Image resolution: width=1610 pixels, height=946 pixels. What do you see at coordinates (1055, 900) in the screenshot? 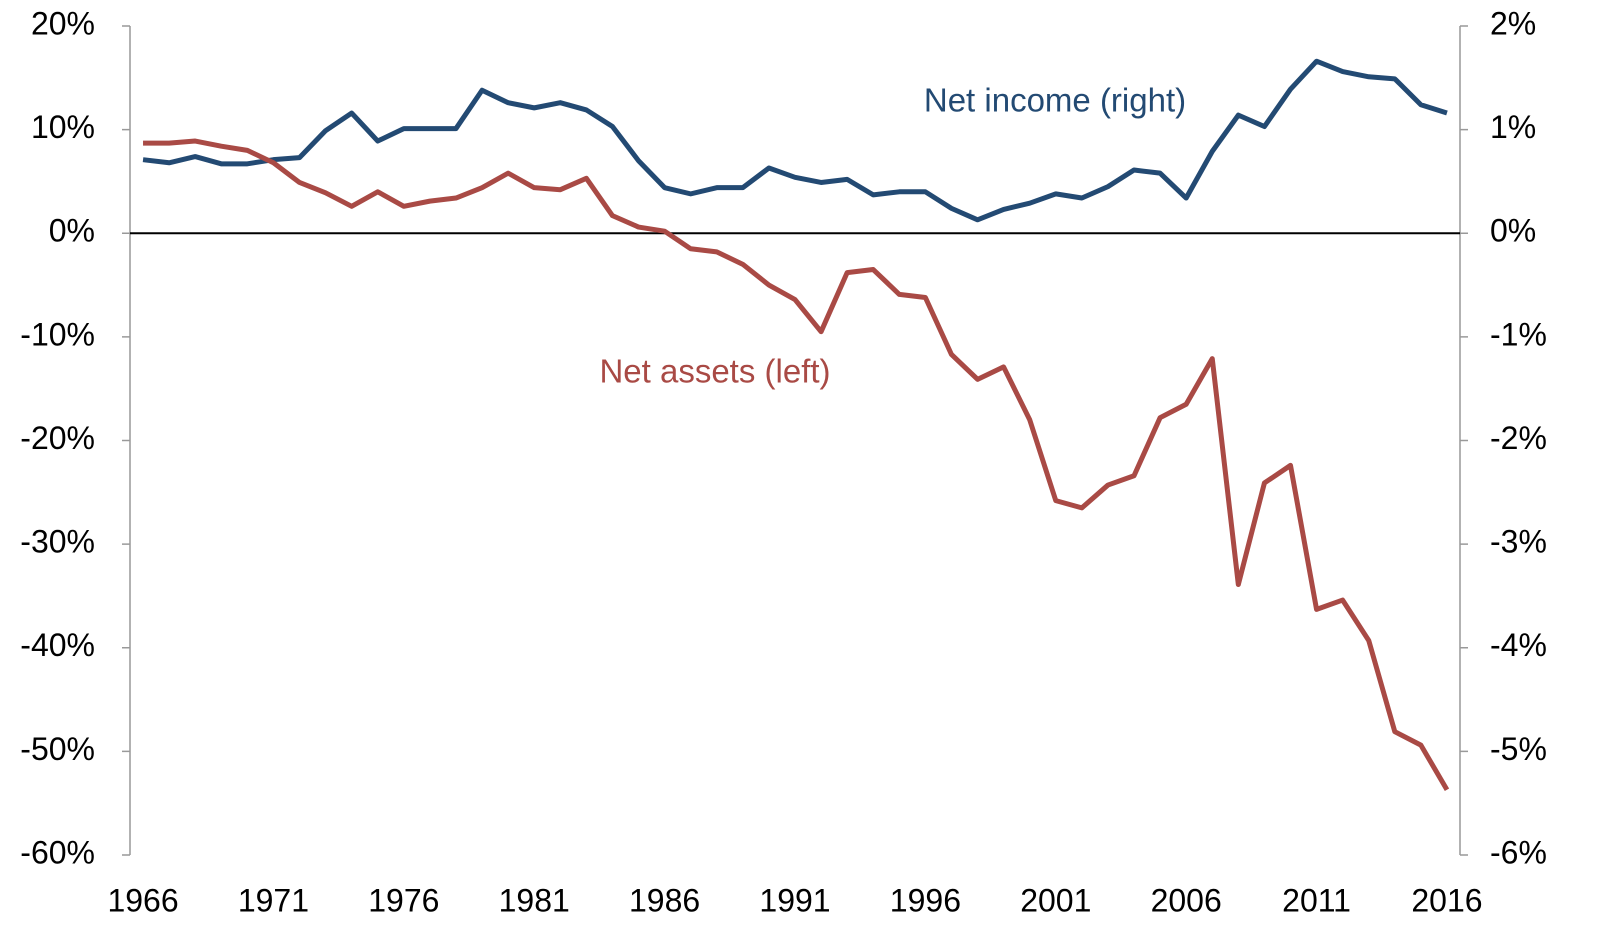
I see `x-tick-label: 2001` at bounding box center [1055, 900].